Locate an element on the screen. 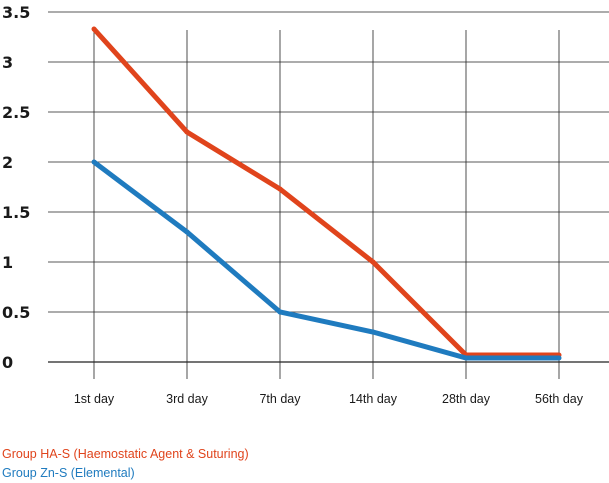 The image size is (609, 483). y-tick-label: 2 is located at coordinates (7, 162).